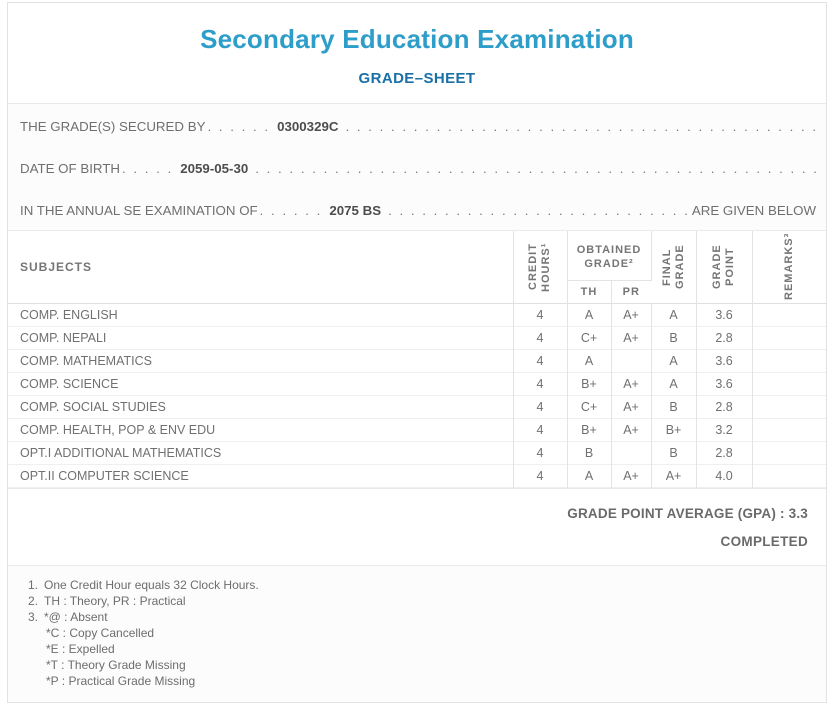 The width and height of the screenshot is (835, 713). Describe the element at coordinates (261, 315) in the screenshot. I see `subject-cell: COMP. ENGLISH` at that location.